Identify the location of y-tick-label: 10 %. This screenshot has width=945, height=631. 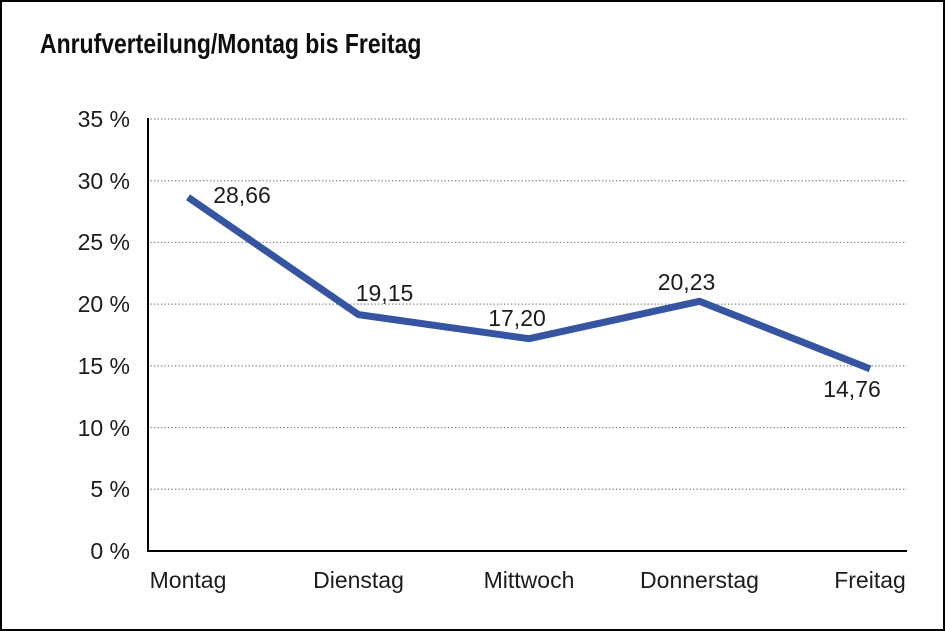
(103, 427).